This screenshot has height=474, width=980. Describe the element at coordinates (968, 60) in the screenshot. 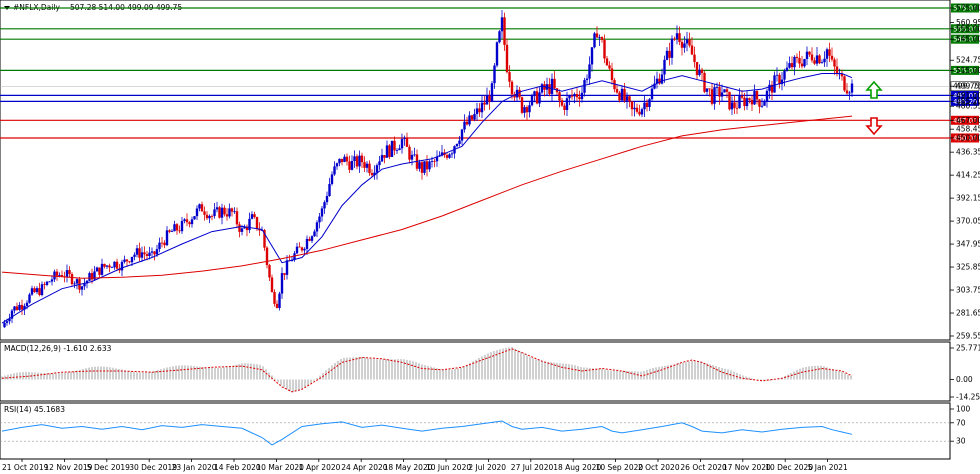

I see `price-tick-label: 524.75` at that location.